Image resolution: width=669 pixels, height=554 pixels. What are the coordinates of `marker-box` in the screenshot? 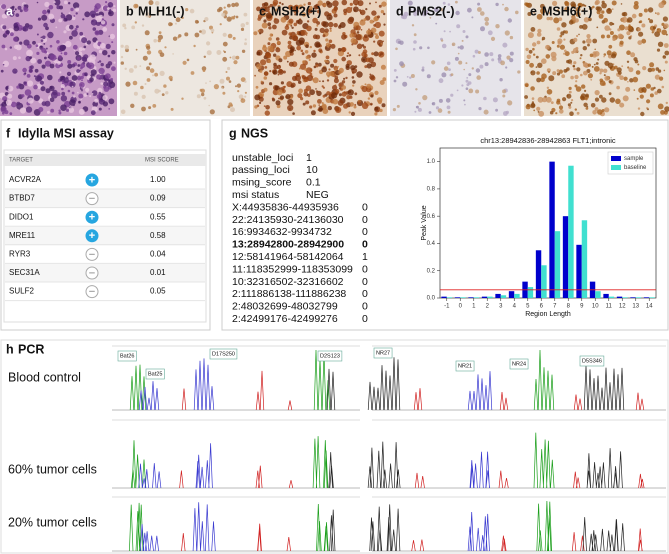 It's located at (465, 366).